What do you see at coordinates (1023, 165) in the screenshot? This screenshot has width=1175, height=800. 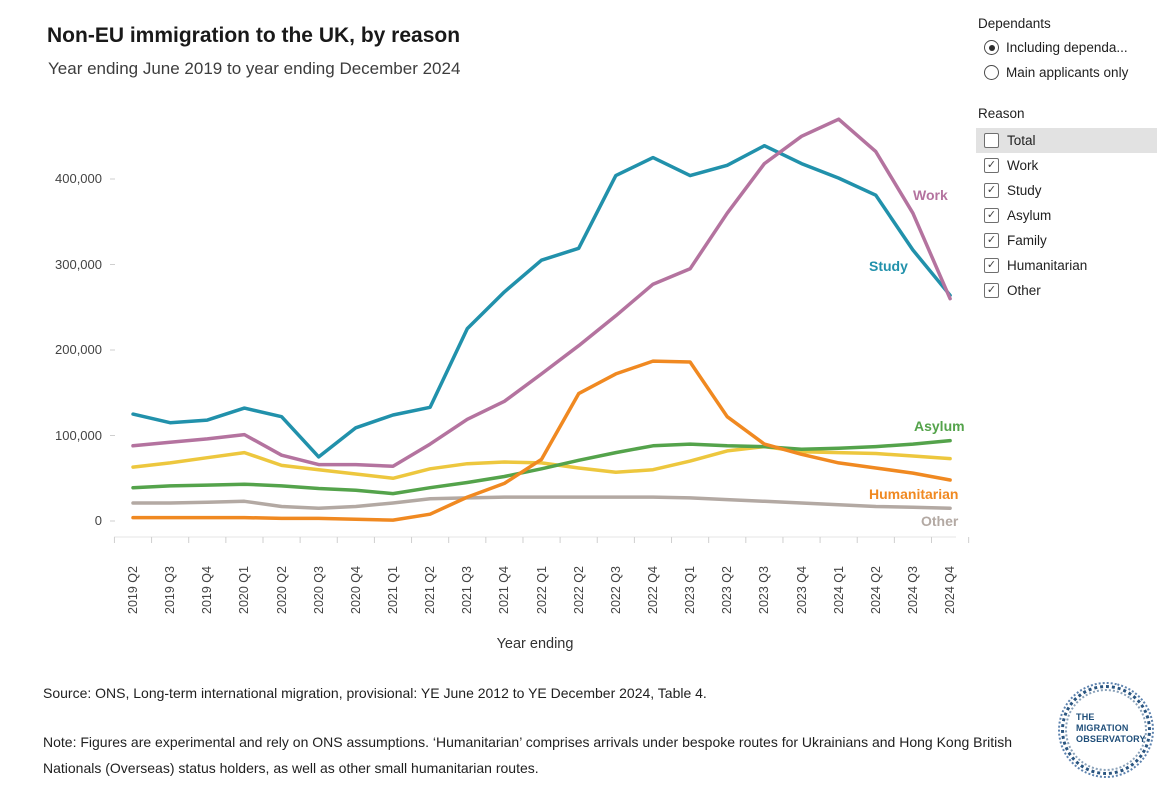 I see `reason-option-label: Work` at bounding box center [1023, 165].